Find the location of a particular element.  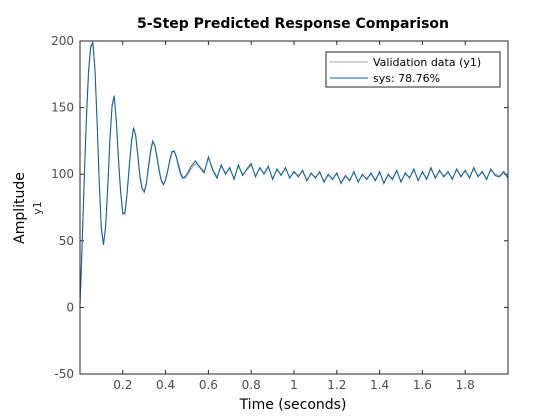

y-axis-label: Amplitude is located at coordinates (20, 208).